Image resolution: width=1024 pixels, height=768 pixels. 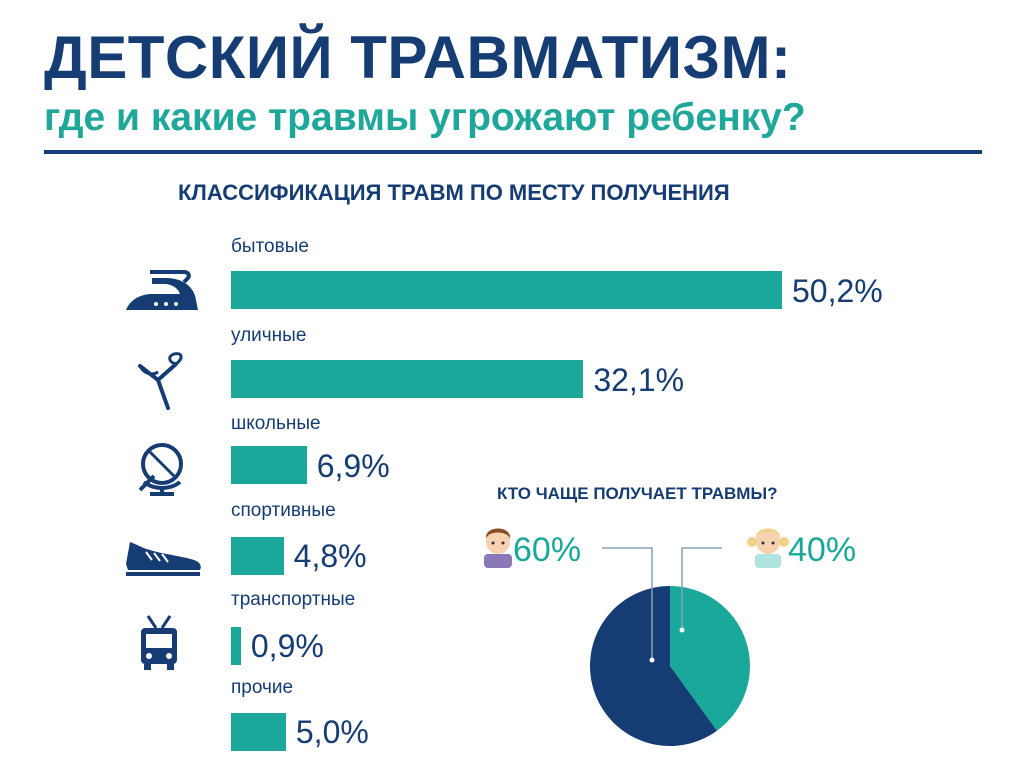 I want to click on pie-chart, so click(x=670, y=646).